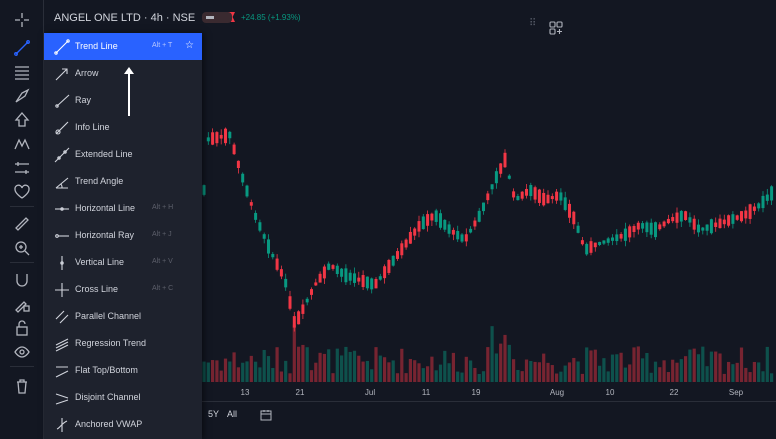 This screenshot has width=776, height=439. I want to click on menu-item-horizontal-line: Horizontal Line Alt + H, so click(123, 208).